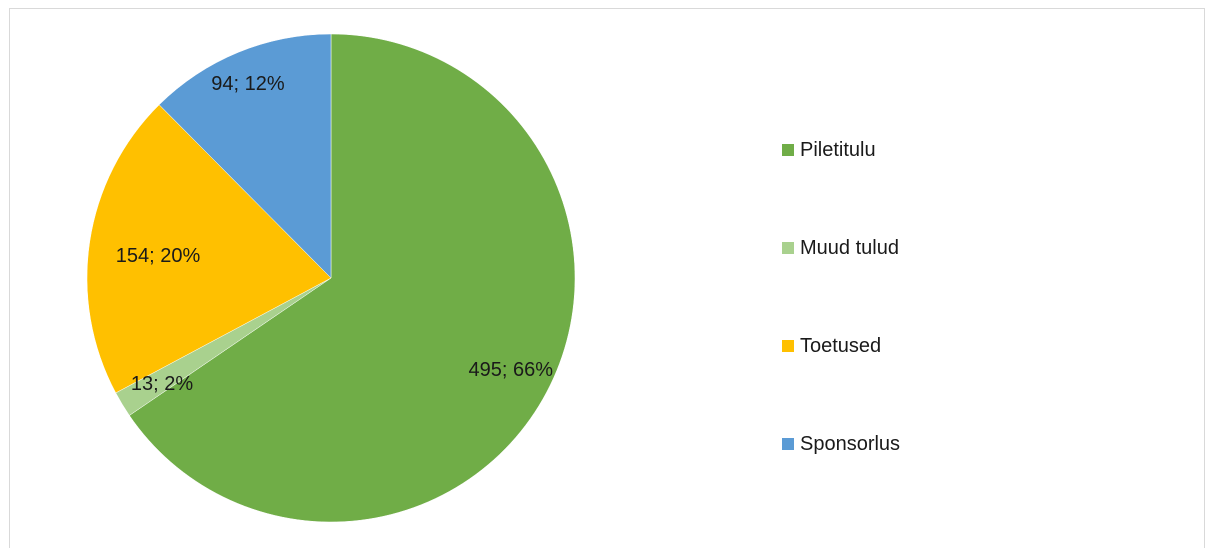  I want to click on legend-item-toetused: Toetused, so click(831, 346).